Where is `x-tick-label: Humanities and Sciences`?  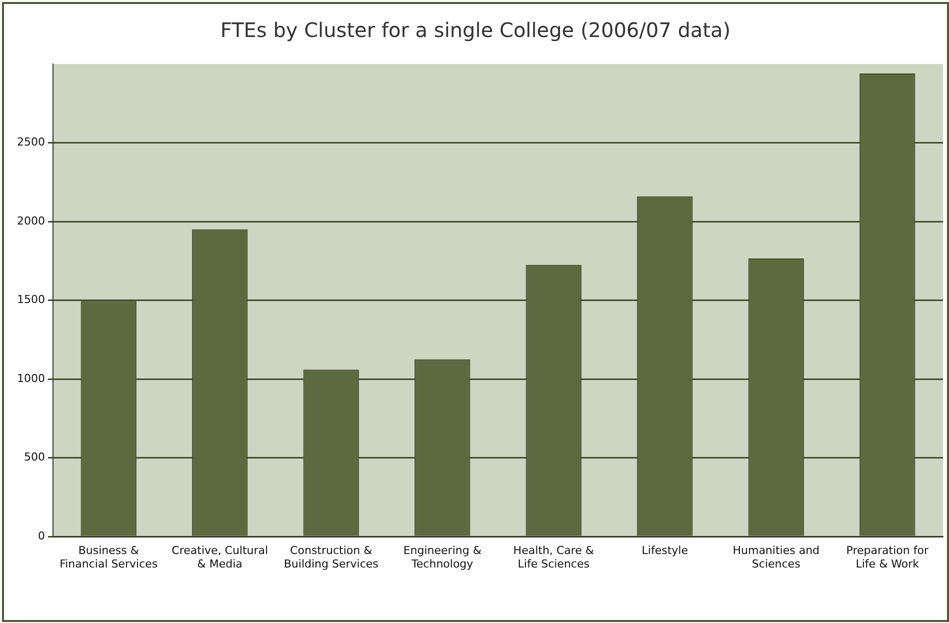
x-tick-label: Humanities and Sciences is located at coordinates (776, 557).